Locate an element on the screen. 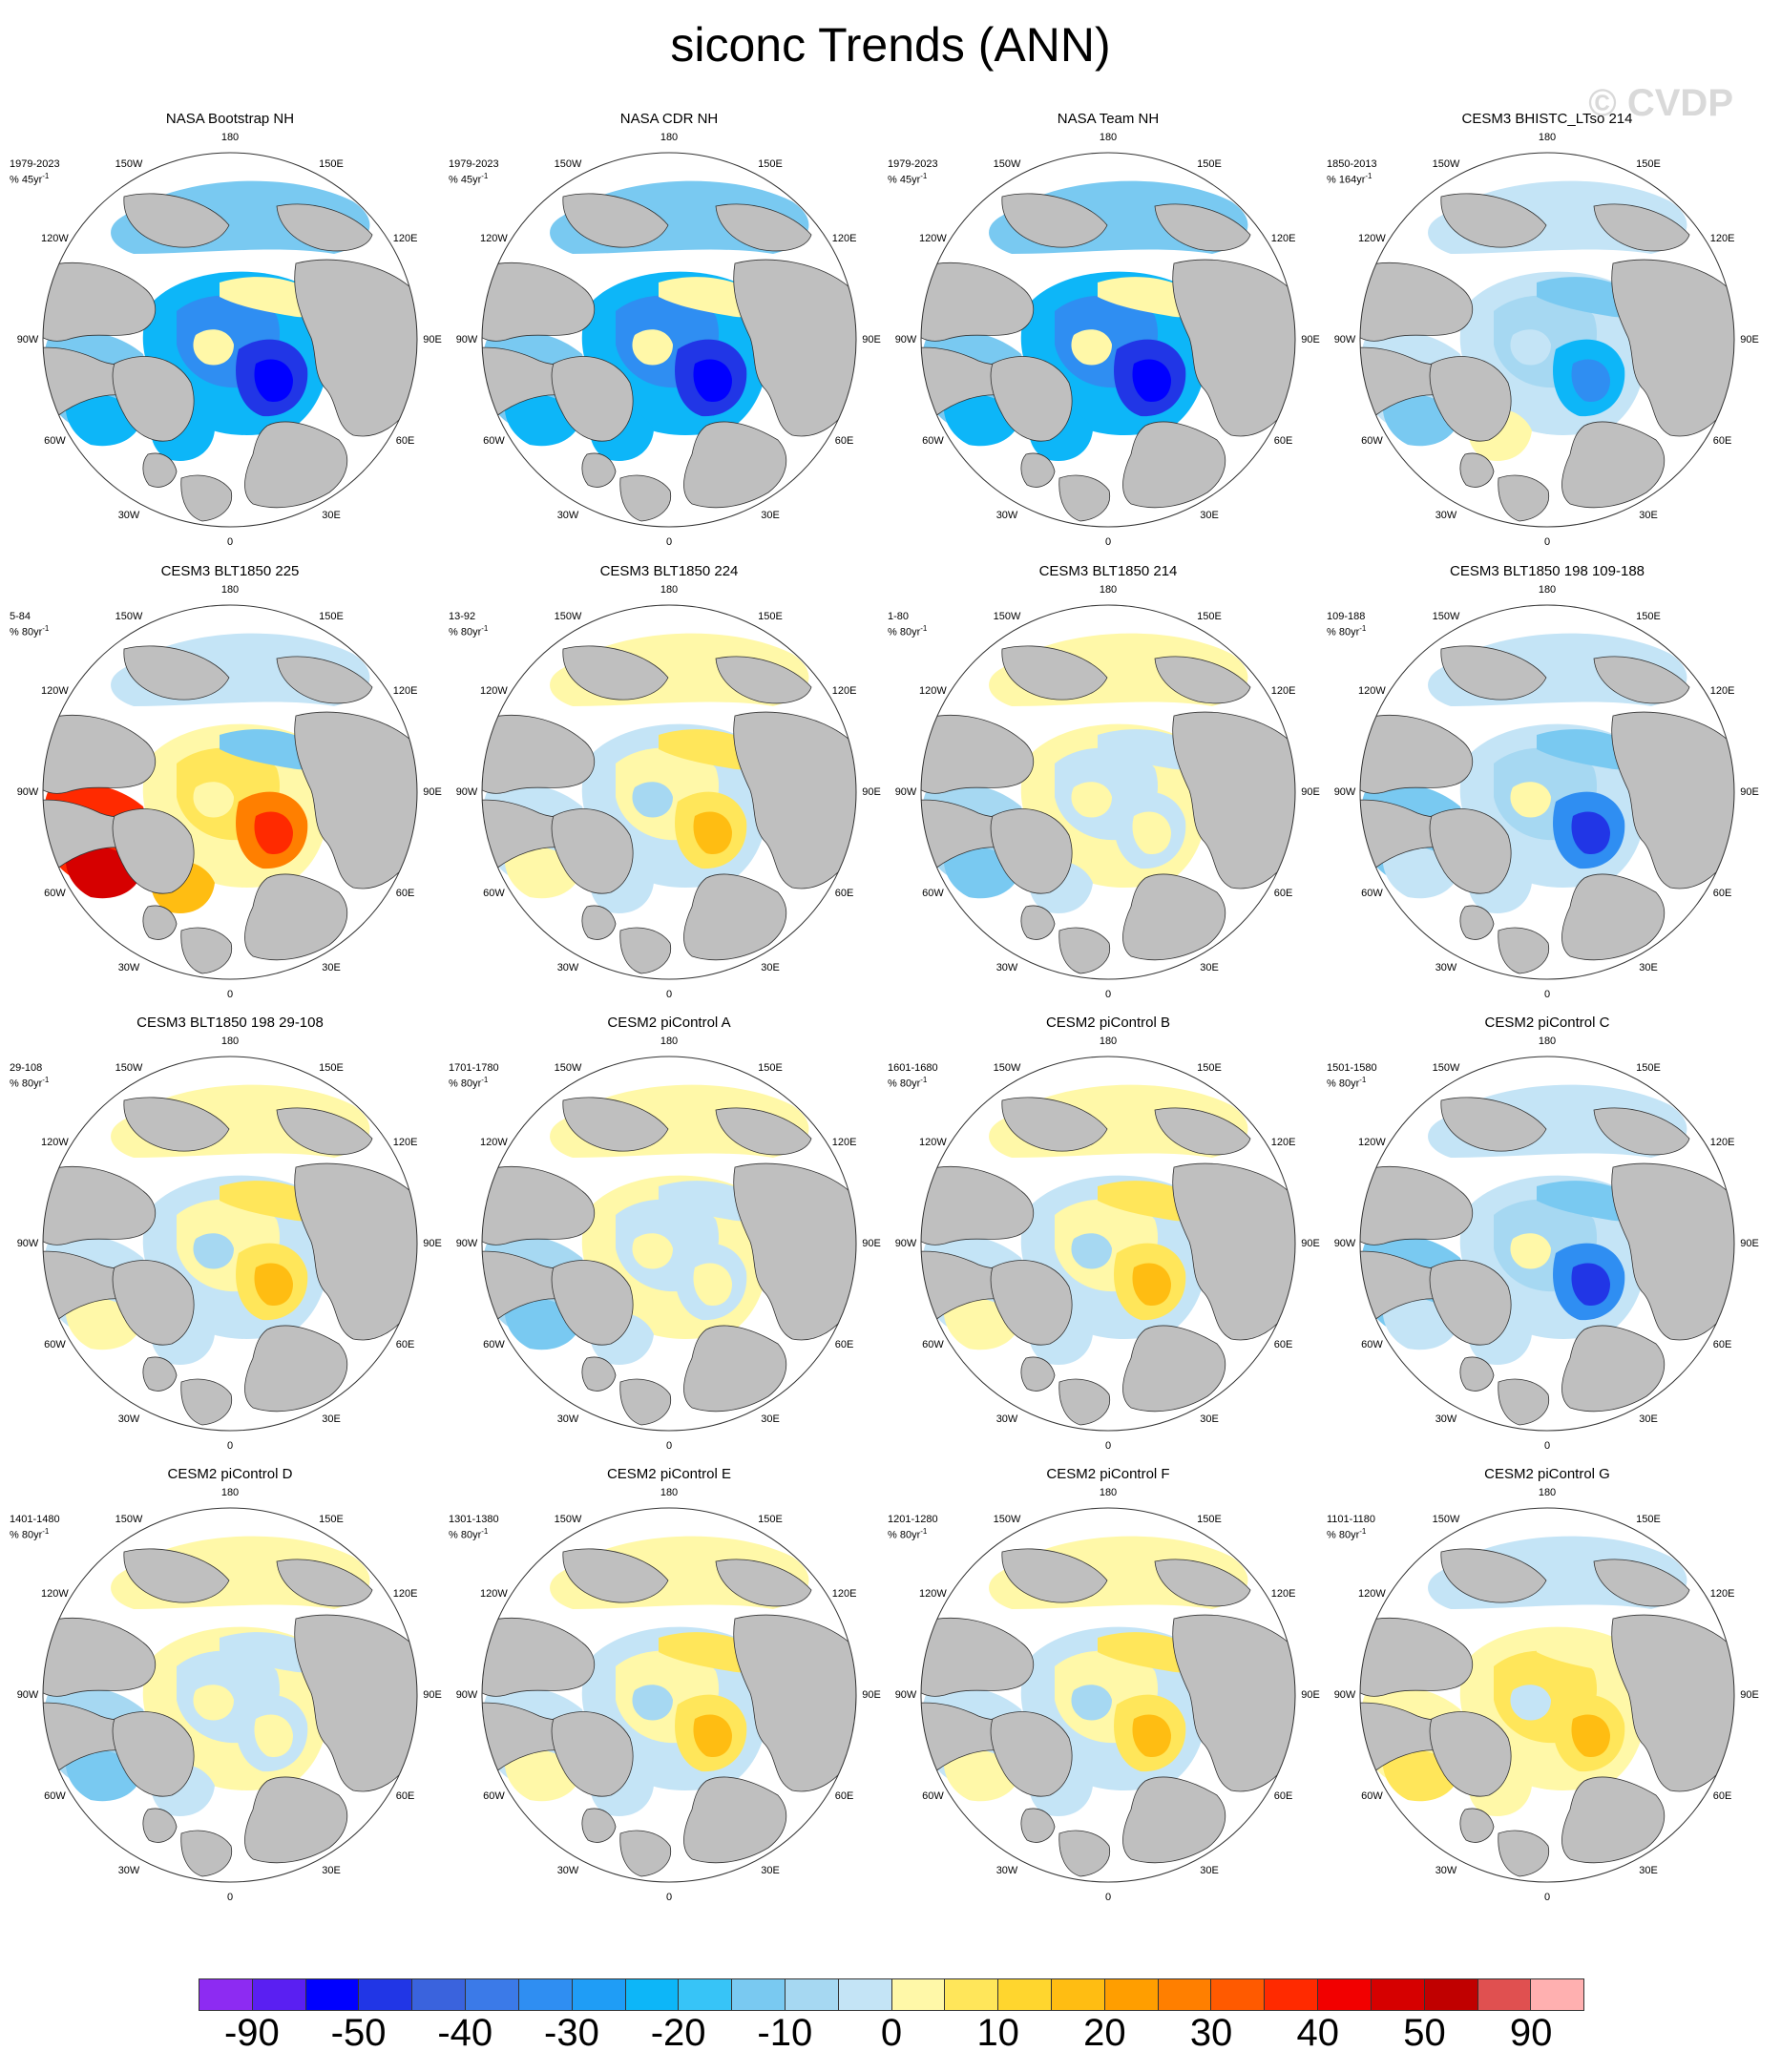  colorbar-label: 30 is located at coordinates (1211, 2033).